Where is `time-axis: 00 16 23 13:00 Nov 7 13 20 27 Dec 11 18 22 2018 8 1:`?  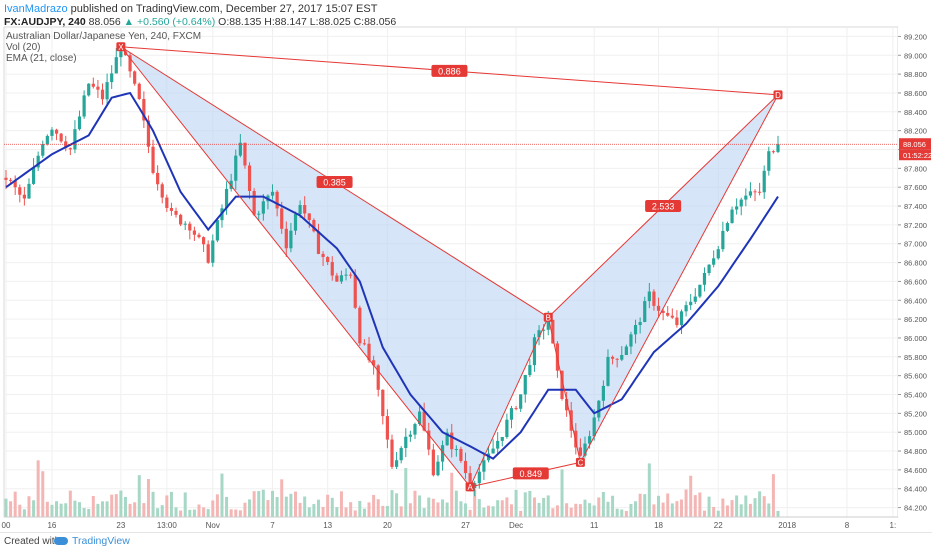 time-axis: 00 16 23 13:00 Nov 7 13 20 27 Dec 11 18 22 2018 8 1: is located at coordinates (450, 523).